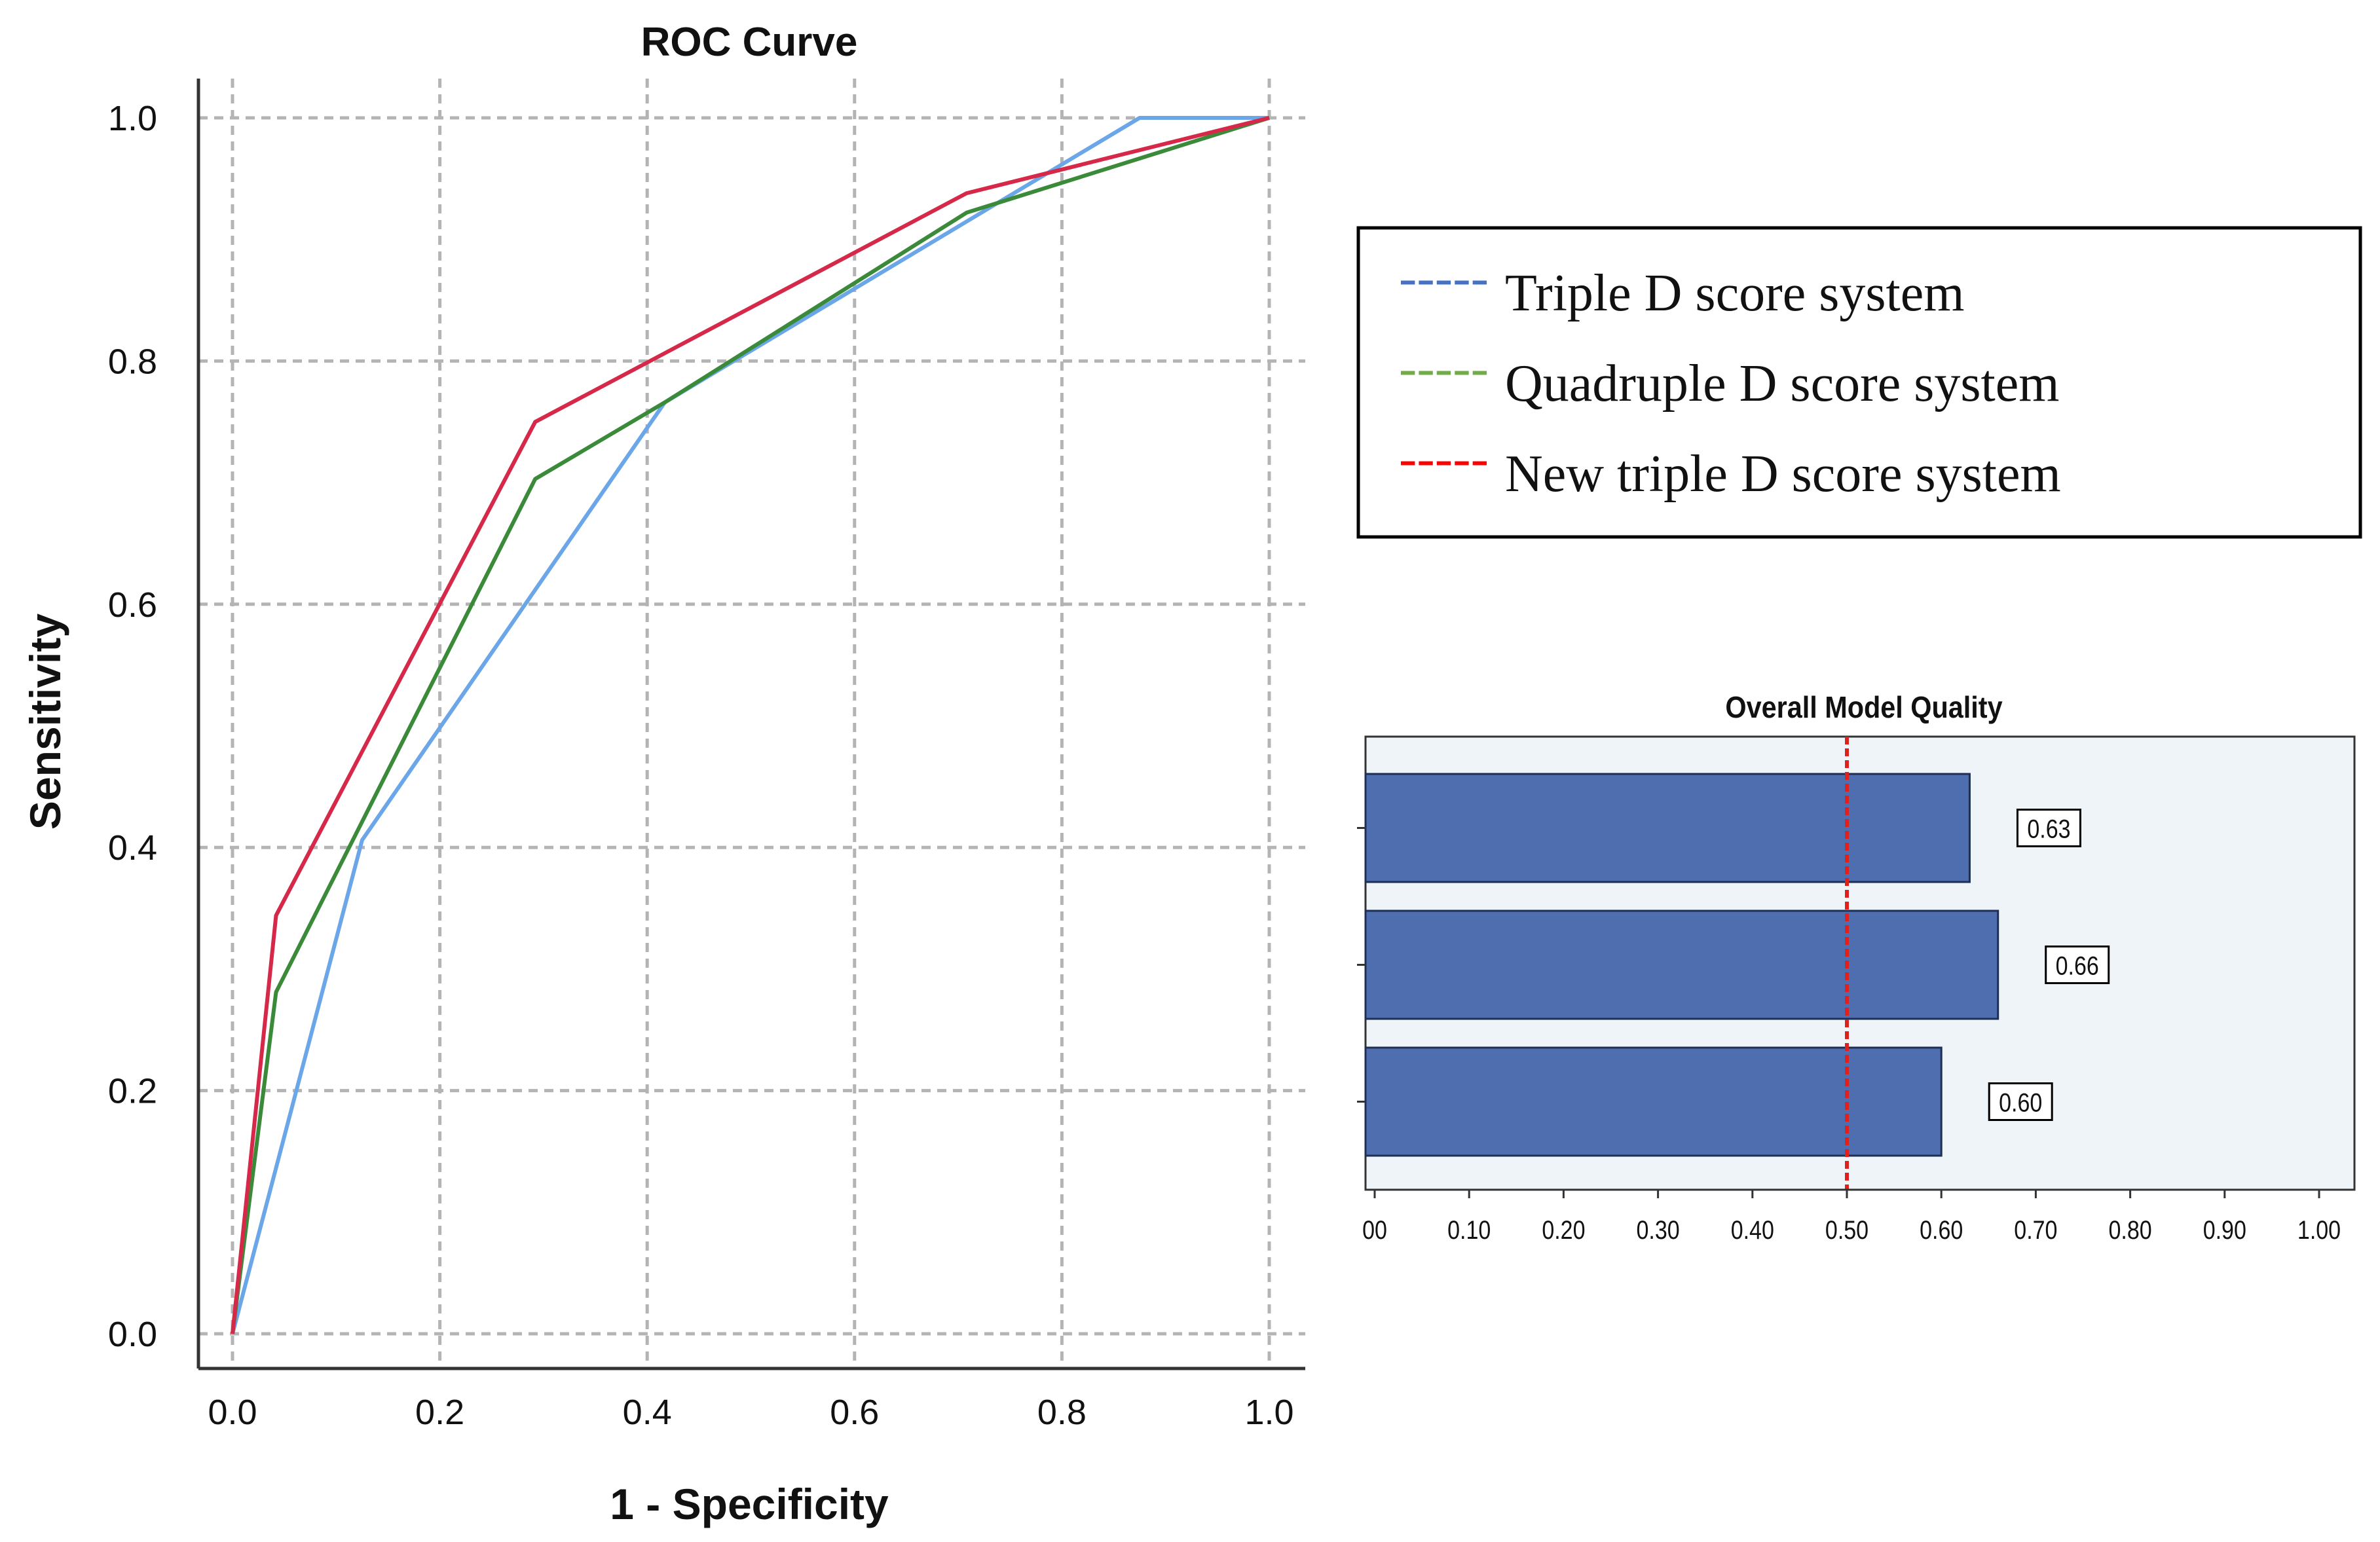  Describe the element at coordinates (2035, 1229) in the screenshot. I see `model-quality-x-tick-label: 0.70` at that location.